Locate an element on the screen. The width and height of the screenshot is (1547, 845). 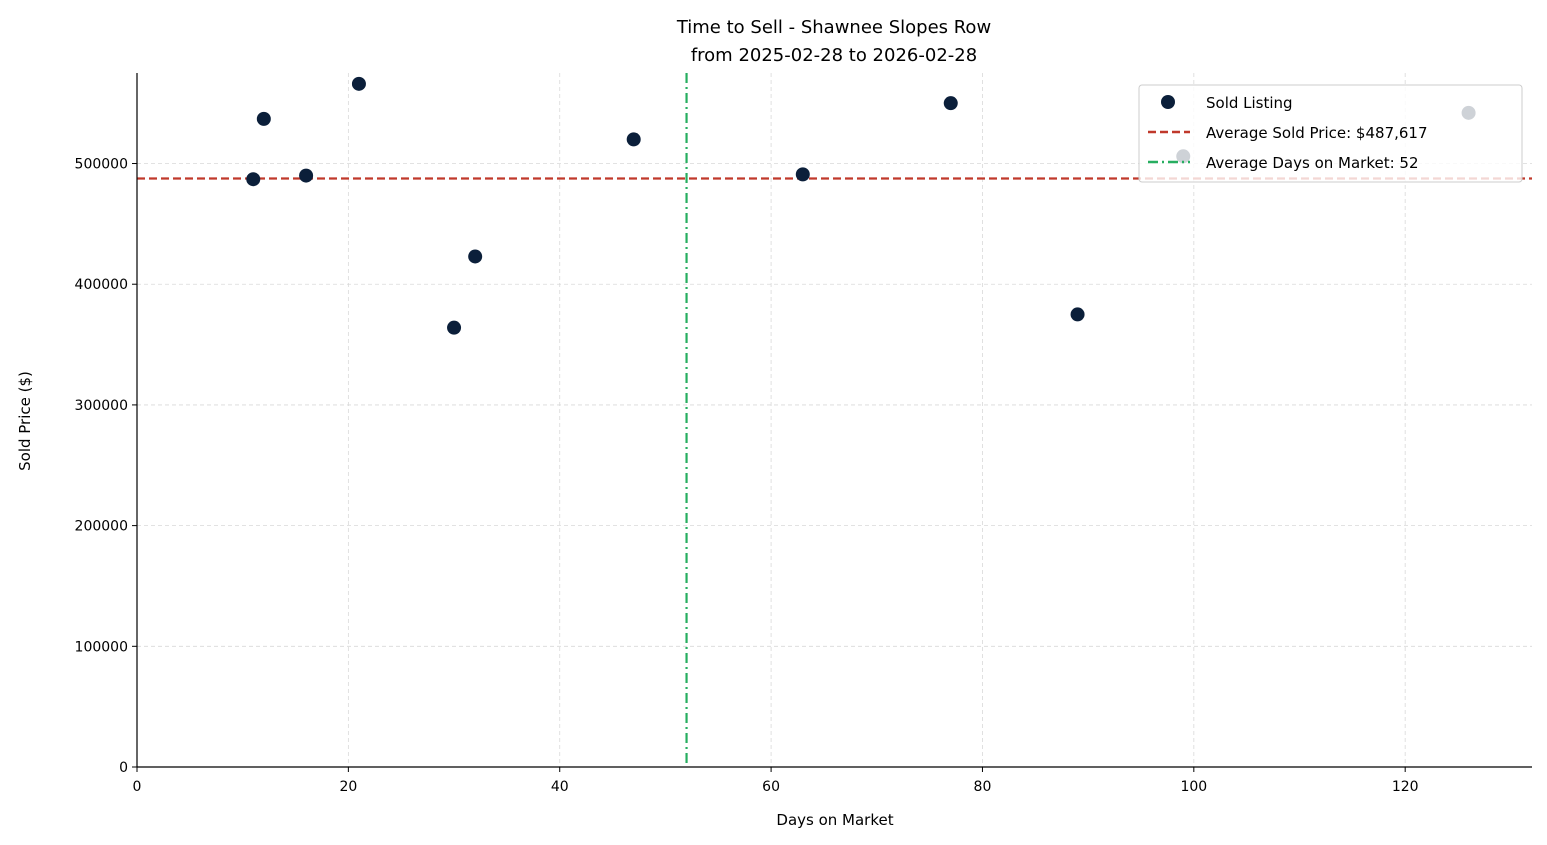
y-tick-label: 400000 is located at coordinates (101, 285).